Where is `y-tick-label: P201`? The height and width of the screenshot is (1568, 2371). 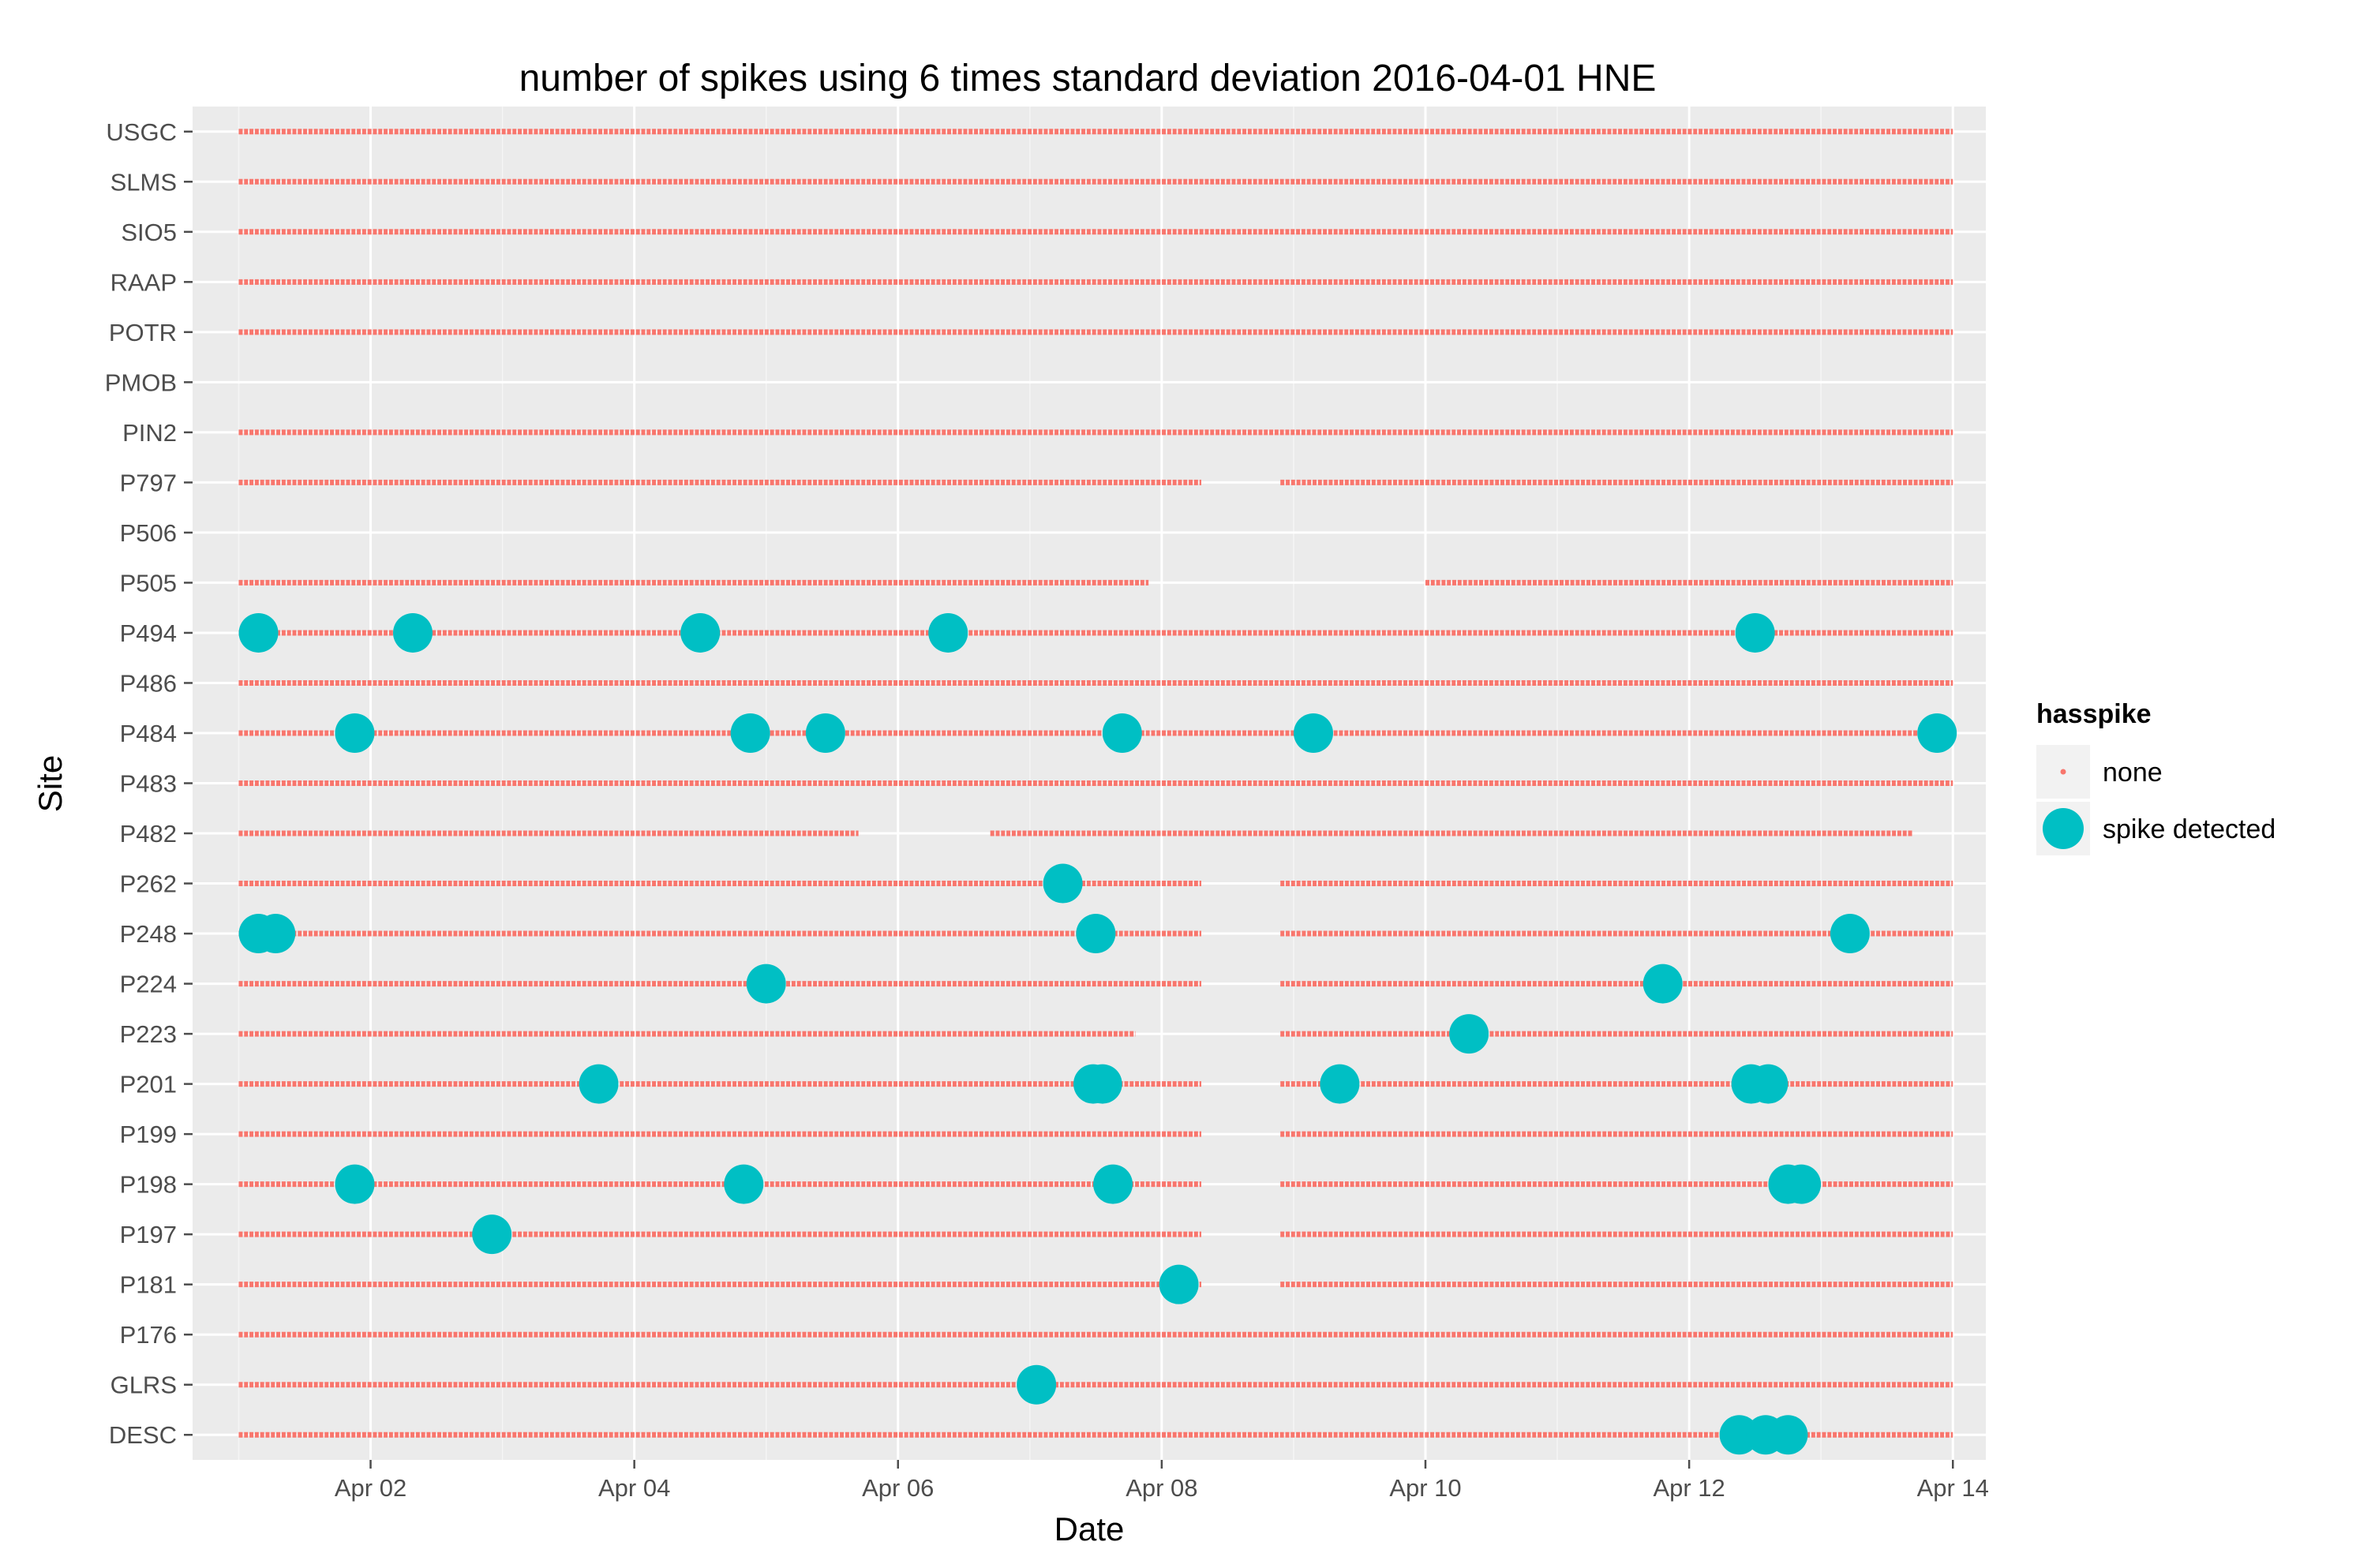 y-tick-label: P201 is located at coordinates (148, 1084).